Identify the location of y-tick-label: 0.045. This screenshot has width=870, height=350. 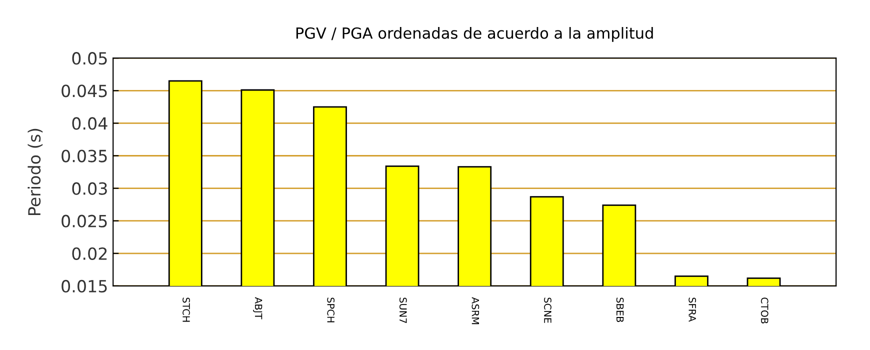
(84, 91).